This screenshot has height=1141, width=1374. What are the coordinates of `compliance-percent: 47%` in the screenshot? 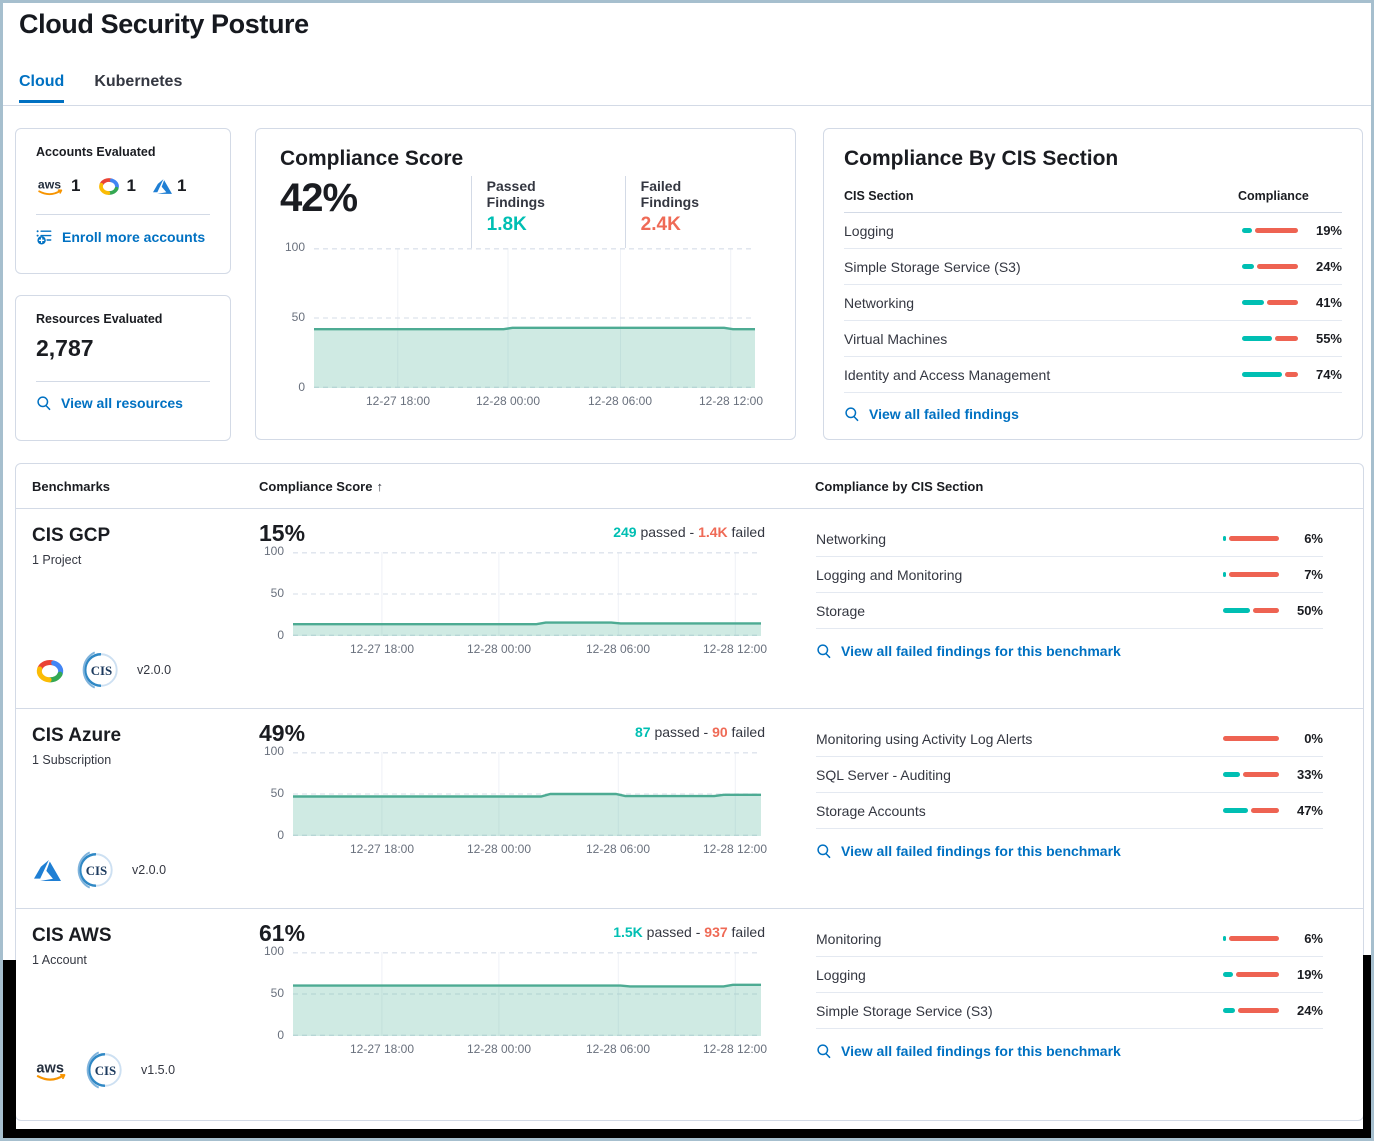 It's located at (1309, 810).